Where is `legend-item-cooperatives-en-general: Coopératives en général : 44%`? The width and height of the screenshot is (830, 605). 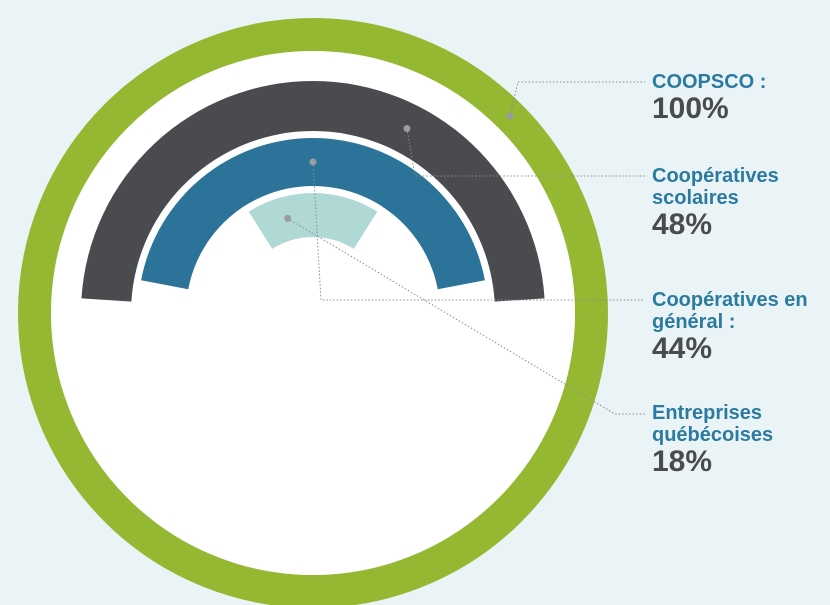 legend-item-cooperatives-en-general: Coopératives en général : 44% is located at coordinates (741, 326).